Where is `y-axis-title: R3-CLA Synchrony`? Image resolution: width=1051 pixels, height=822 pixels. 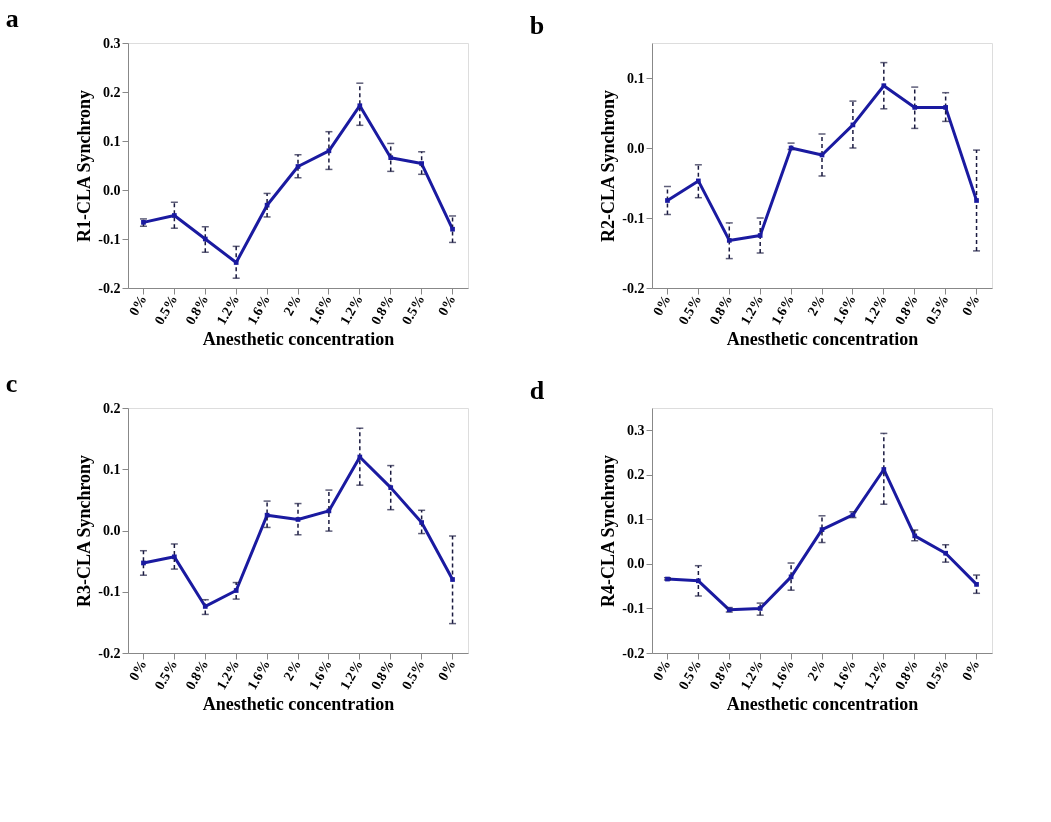 y-axis-title: R3-CLA Synchrony is located at coordinates (84, 531).